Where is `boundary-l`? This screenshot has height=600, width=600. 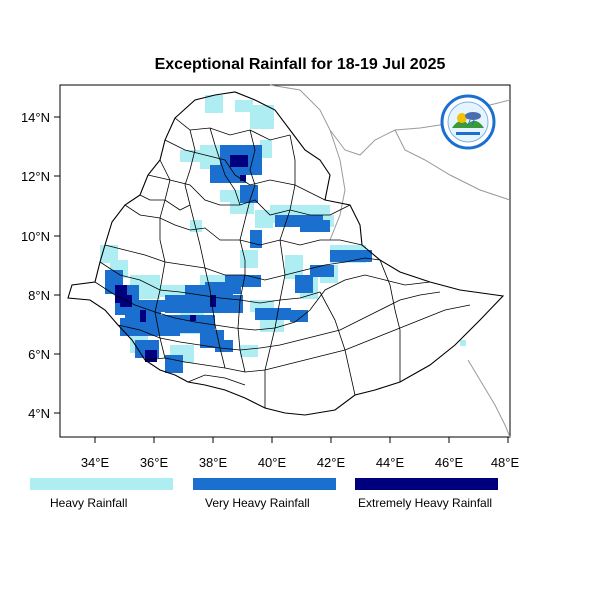 boundary-l is located at coordinates (246, 251).